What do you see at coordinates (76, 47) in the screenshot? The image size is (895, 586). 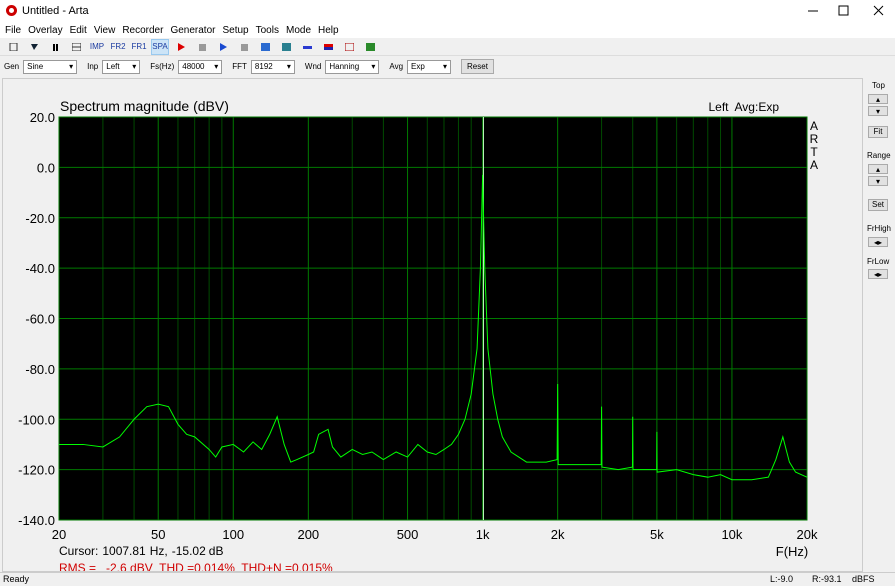 I see `tool-table` at bounding box center [76, 47].